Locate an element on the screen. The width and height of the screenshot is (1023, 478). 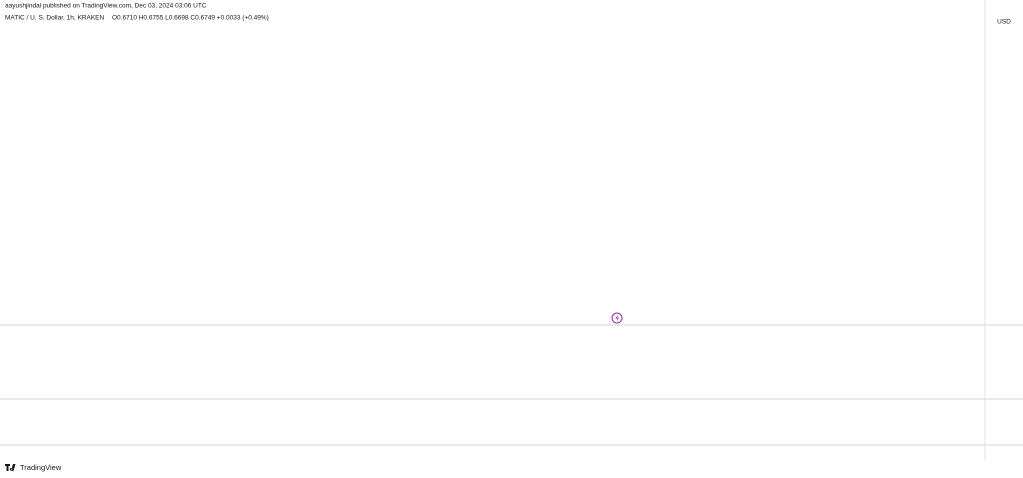
alert-icon is located at coordinates (617, 318).